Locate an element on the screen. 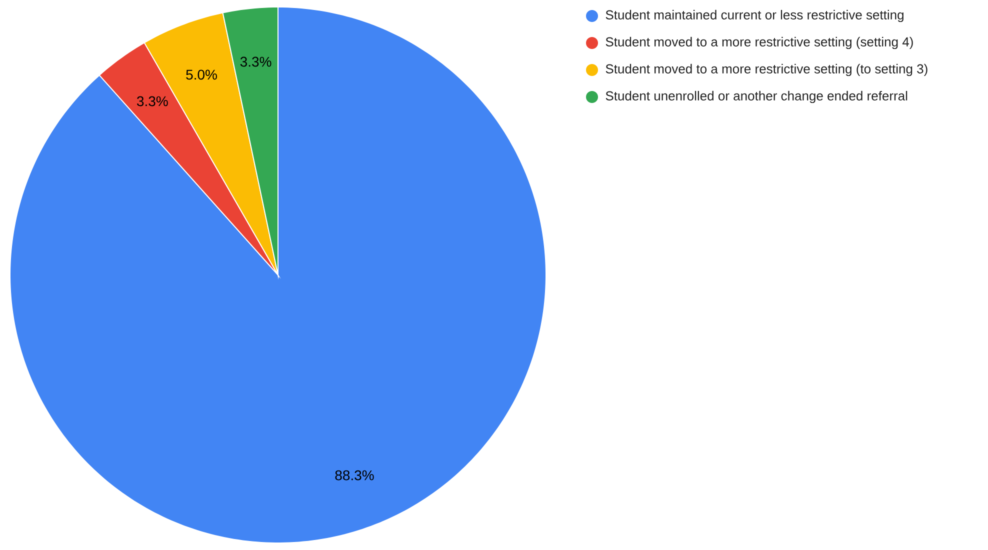 This screenshot has width=988, height=550. legend-label: Student moved to a more restrictive setting (setting 4) is located at coordinates (759, 43).